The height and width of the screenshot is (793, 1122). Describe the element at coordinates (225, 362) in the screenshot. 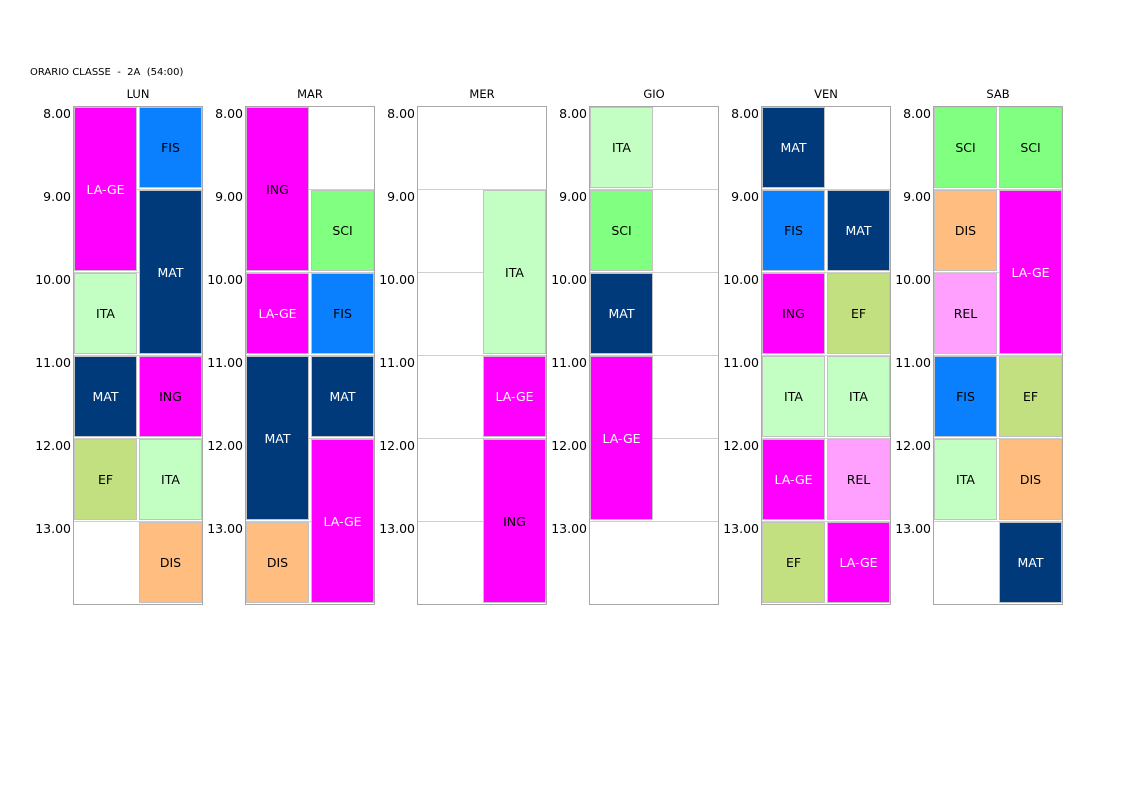

I see `time-label: 11.00` at that location.